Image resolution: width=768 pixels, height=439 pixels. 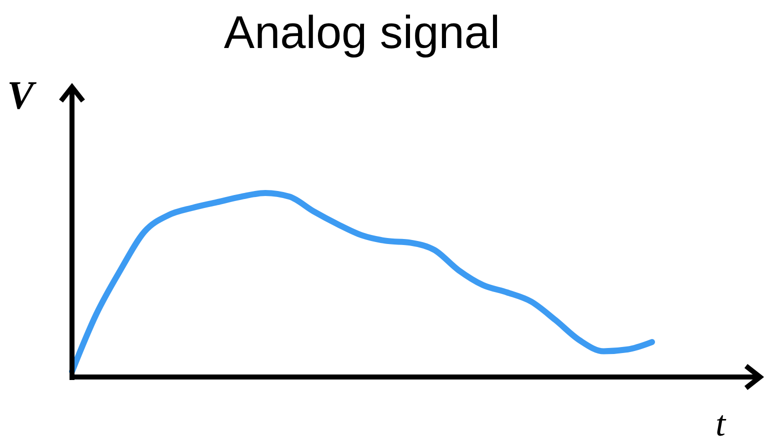 I want to click on y-axis-title: V, so click(x=22, y=95).